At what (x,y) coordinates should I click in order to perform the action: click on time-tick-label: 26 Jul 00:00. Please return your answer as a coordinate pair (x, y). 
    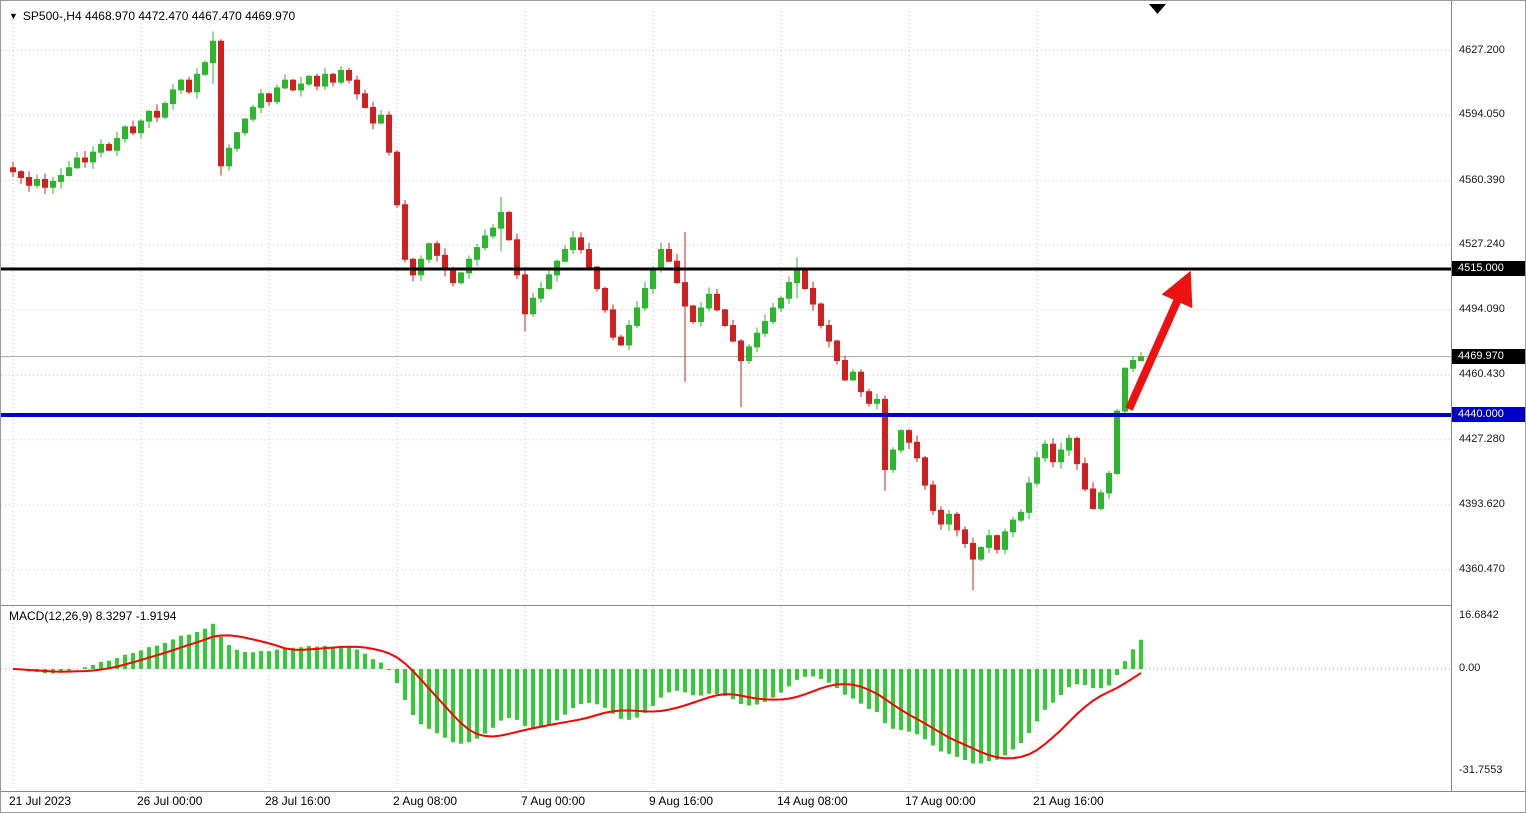
    Looking at the image, I should click on (170, 801).